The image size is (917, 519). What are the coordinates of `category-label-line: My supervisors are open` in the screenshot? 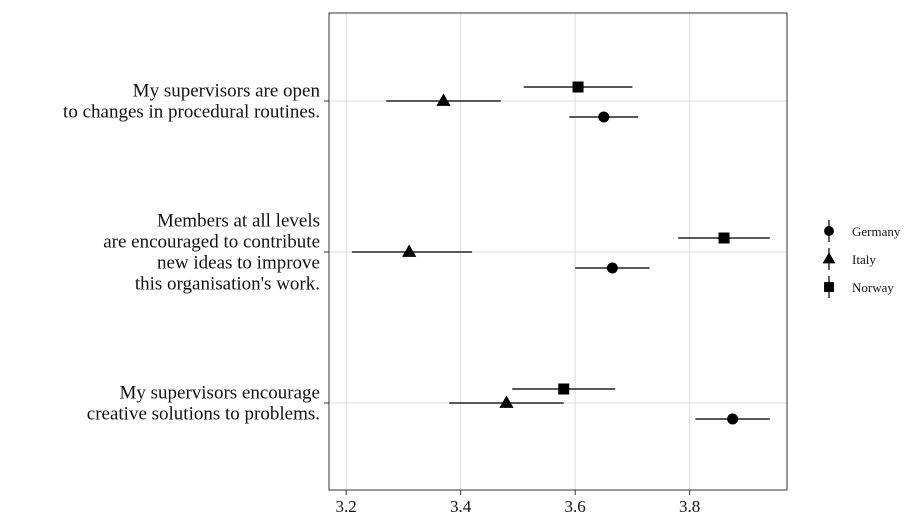 It's located at (227, 91).